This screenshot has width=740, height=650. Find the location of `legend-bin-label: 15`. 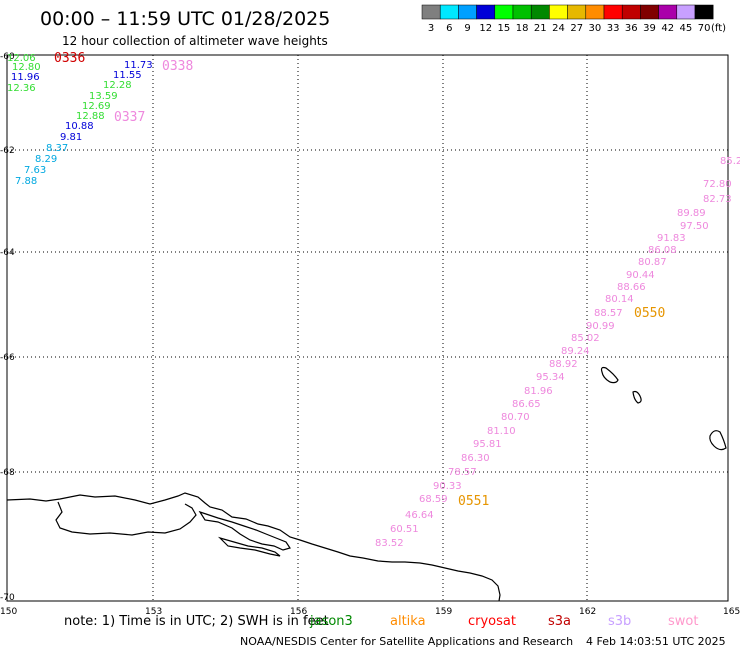

legend-bin-label: 15 is located at coordinates (504, 28).